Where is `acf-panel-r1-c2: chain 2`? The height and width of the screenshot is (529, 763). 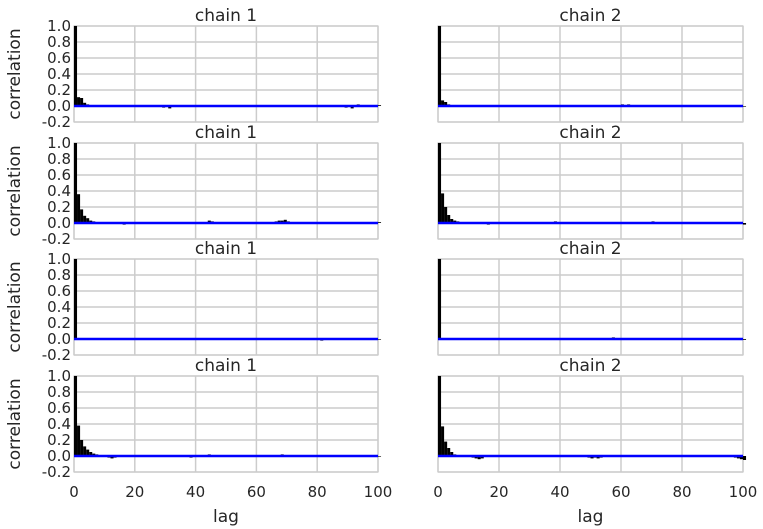 acf-panel-r1-c2: chain 2 is located at coordinates (592, 64).